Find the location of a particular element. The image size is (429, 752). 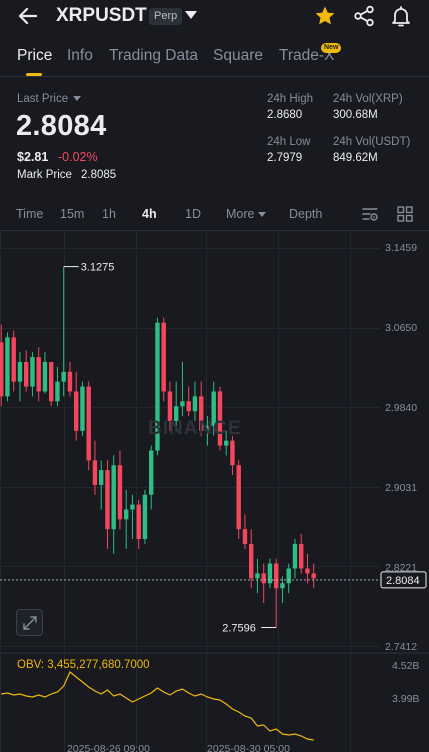

binance-watermark: BINANCE is located at coordinates (195, 428).